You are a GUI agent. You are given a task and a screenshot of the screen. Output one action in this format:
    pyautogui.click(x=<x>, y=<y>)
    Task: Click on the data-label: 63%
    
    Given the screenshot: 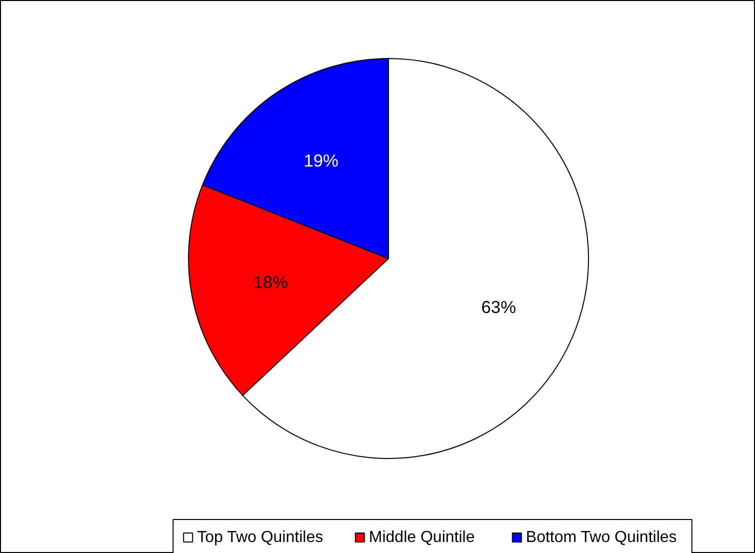 What is the action you would take?
    pyautogui.click(x=498, y=307)
    